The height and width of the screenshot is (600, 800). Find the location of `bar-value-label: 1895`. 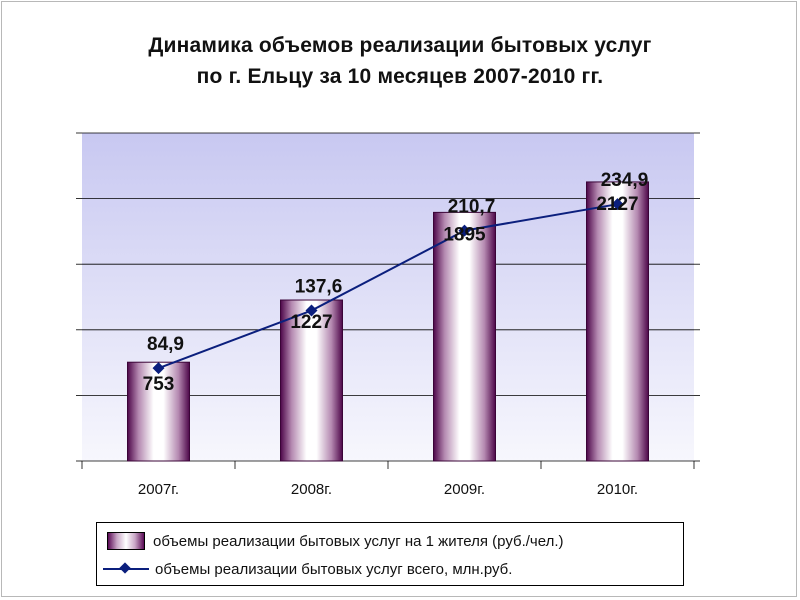

bar-value-label: 1895 is located at coordinates (464, 234).